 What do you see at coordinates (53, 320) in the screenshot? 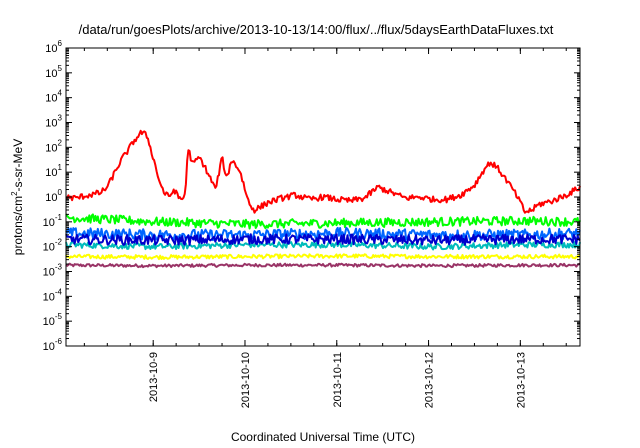
I see `y-tick-label: 10⁻⁵` at bounding box center [53, 320].